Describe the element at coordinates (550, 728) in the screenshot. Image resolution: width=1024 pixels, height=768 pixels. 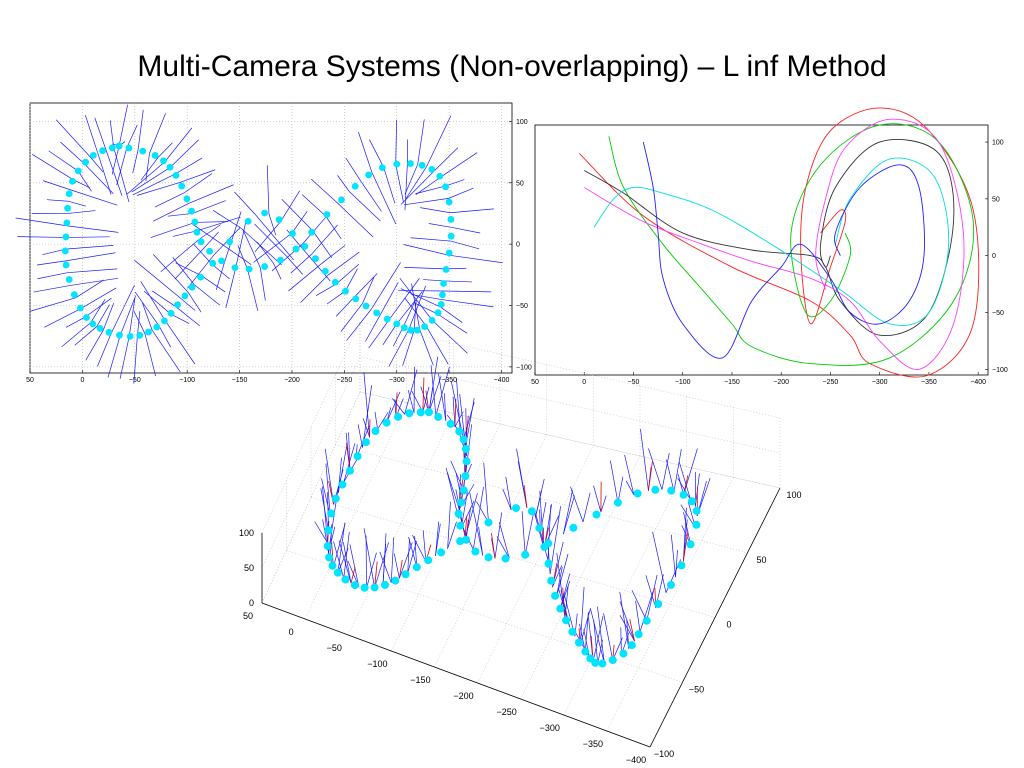
I see `x-tick-label: −300` at that location.